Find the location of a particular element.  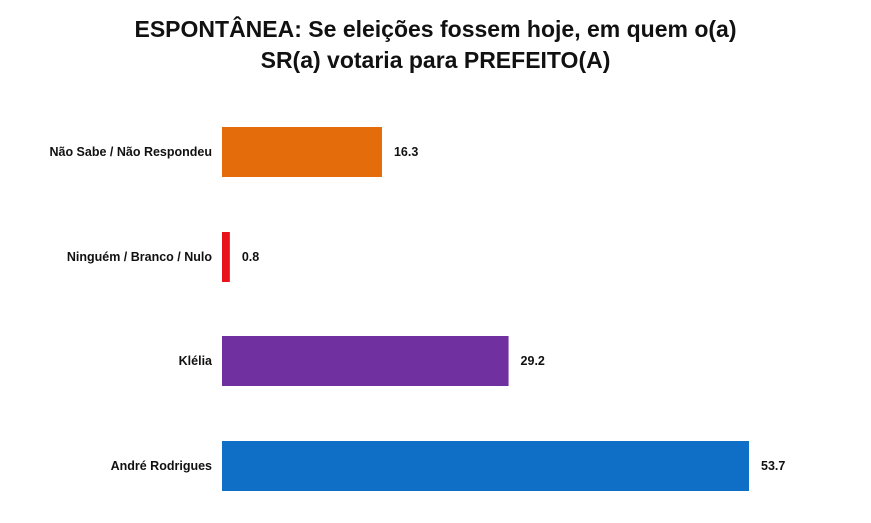

value-label-1: 0.8 is located at coordinates (250, 257).